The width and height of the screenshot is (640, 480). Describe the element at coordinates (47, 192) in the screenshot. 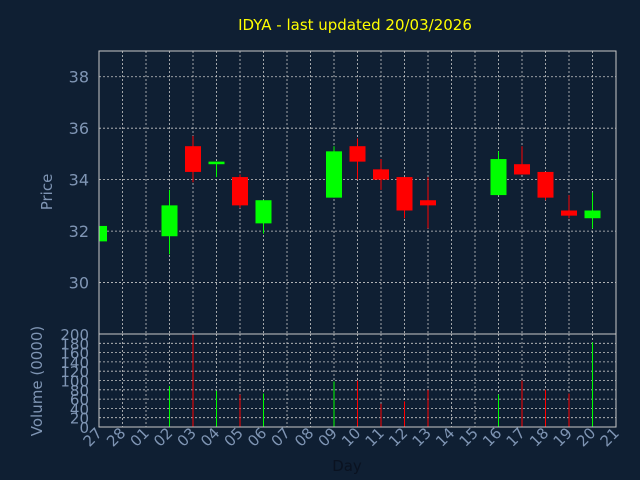

I see `price-axis-label: Price` at that location.